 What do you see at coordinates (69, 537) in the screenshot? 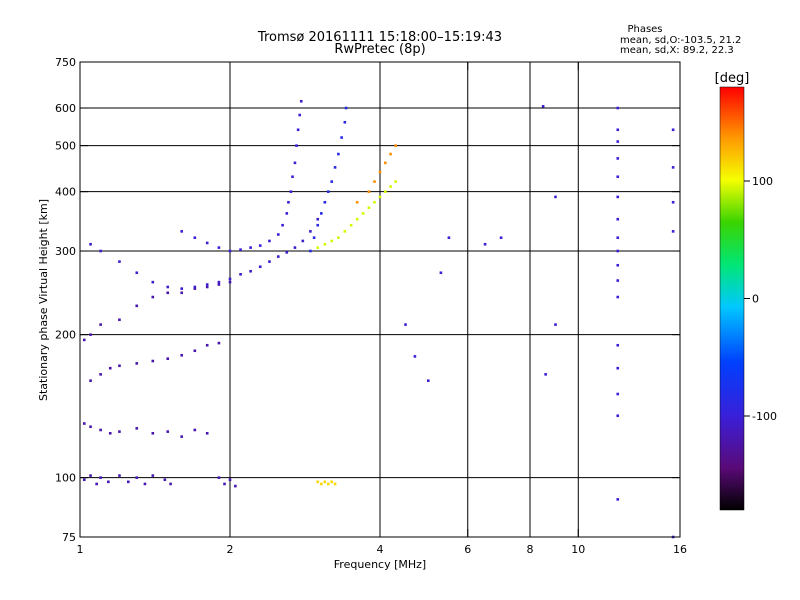
I see `y-tick-label: 75` at bounding box center [69, 537].